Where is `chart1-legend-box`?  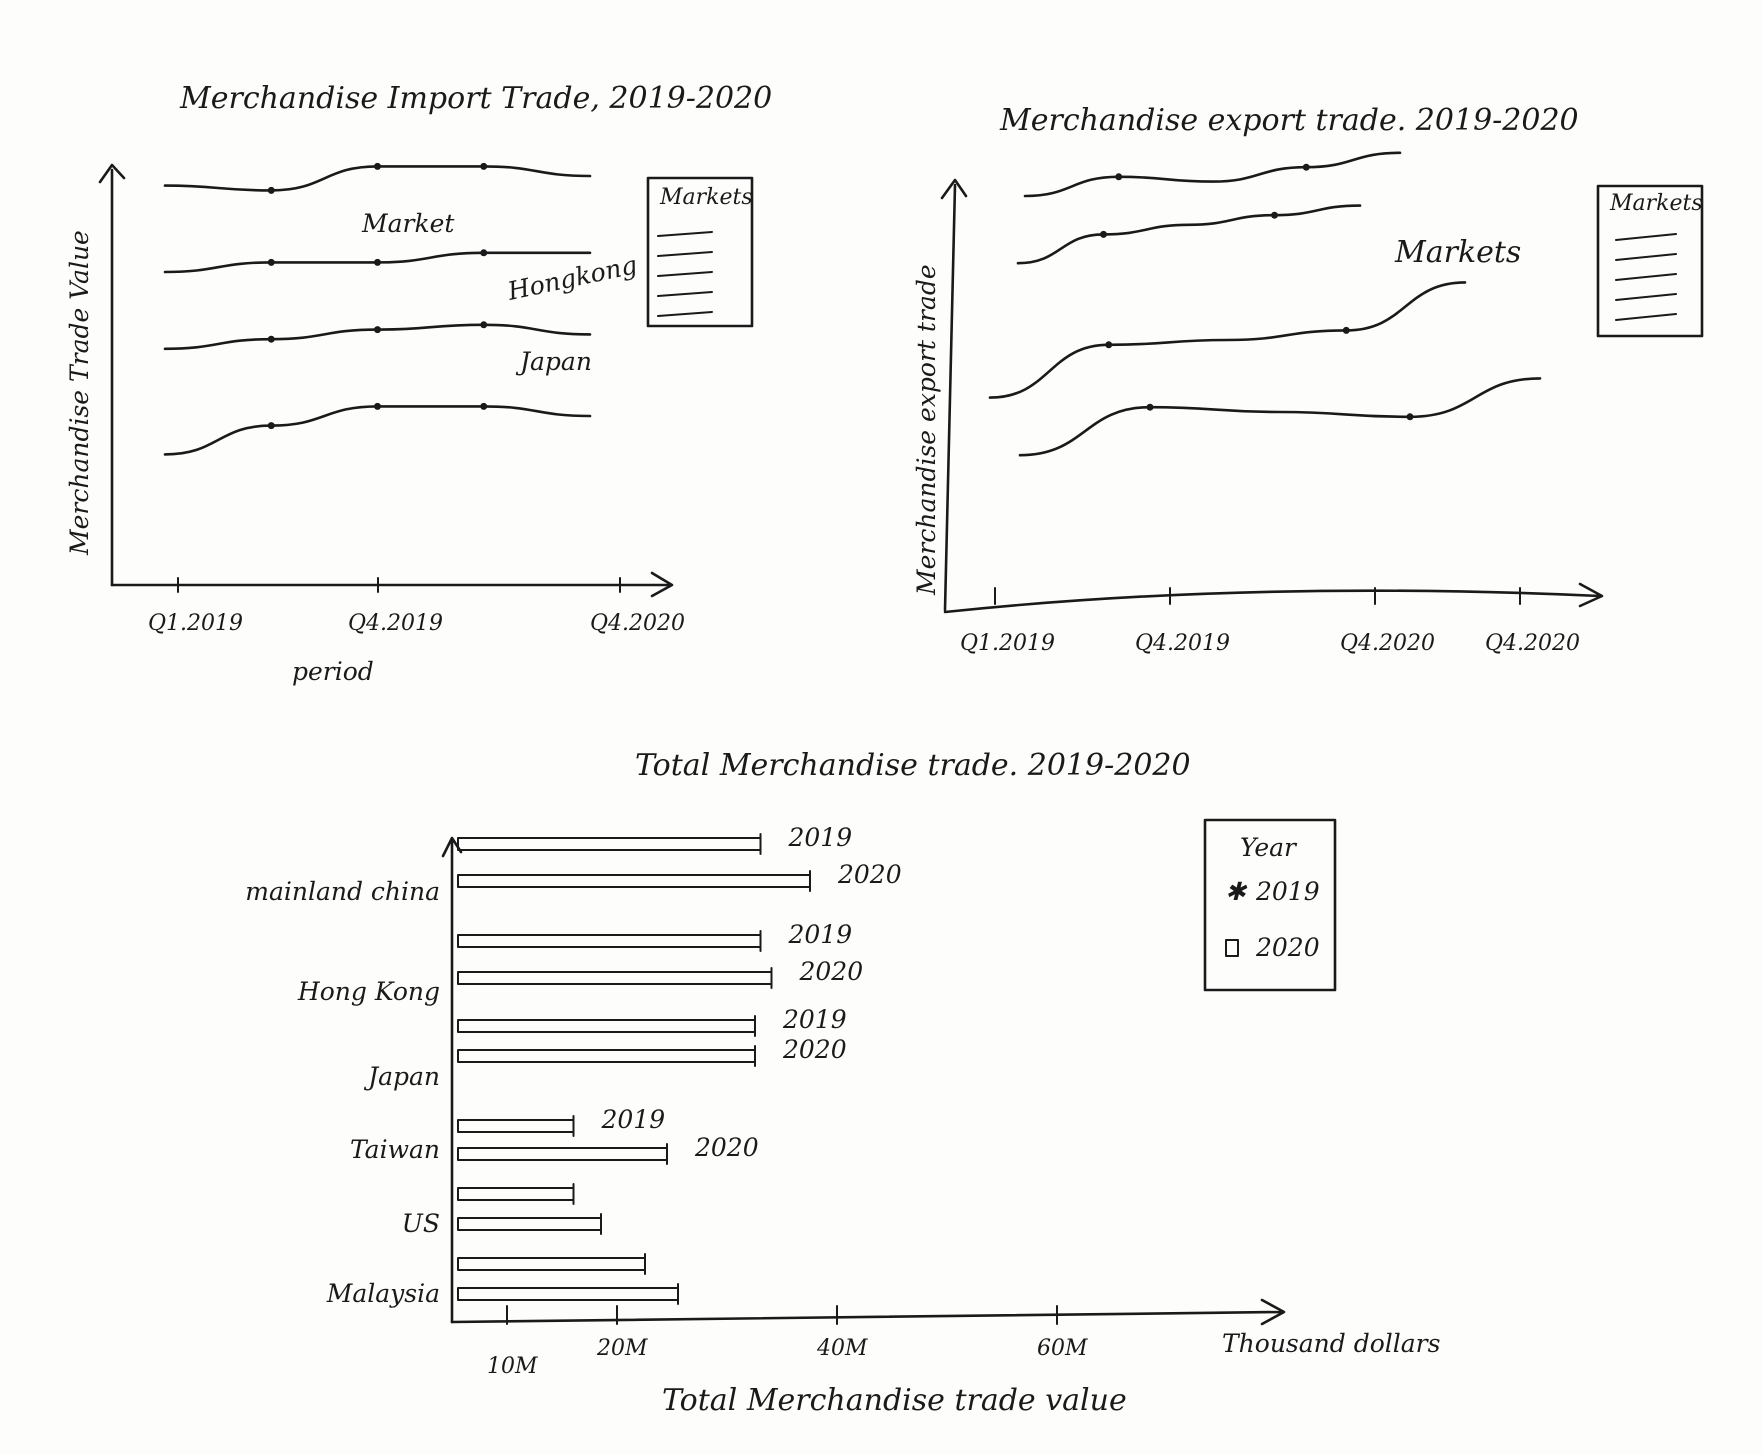 chart1-legend-box is located at coordinates (700, 252).